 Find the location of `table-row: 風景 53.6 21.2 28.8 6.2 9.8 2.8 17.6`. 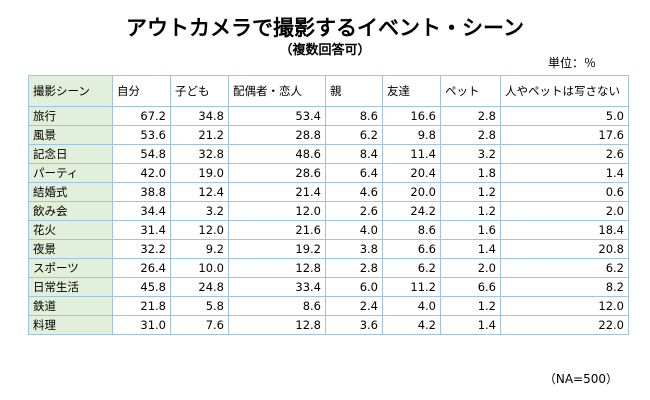

table-row: 風景 53.6 21.2 28.8 6.2 9.8 2.8 17.6 is located at coordinates (328, 135).